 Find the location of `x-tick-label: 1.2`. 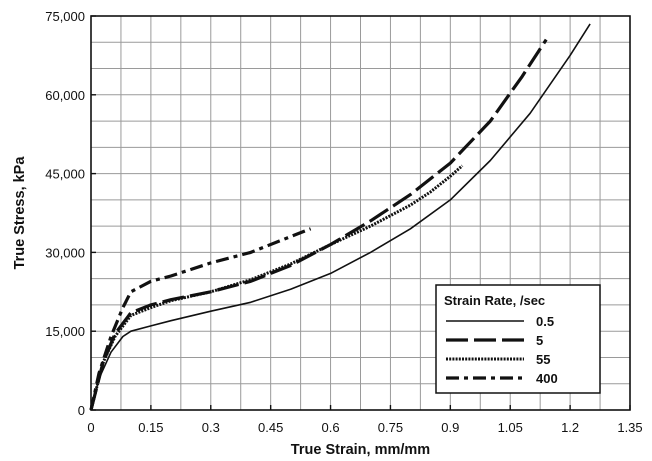

x-tick-label: 1.2 is located at coordinates (570, 427).